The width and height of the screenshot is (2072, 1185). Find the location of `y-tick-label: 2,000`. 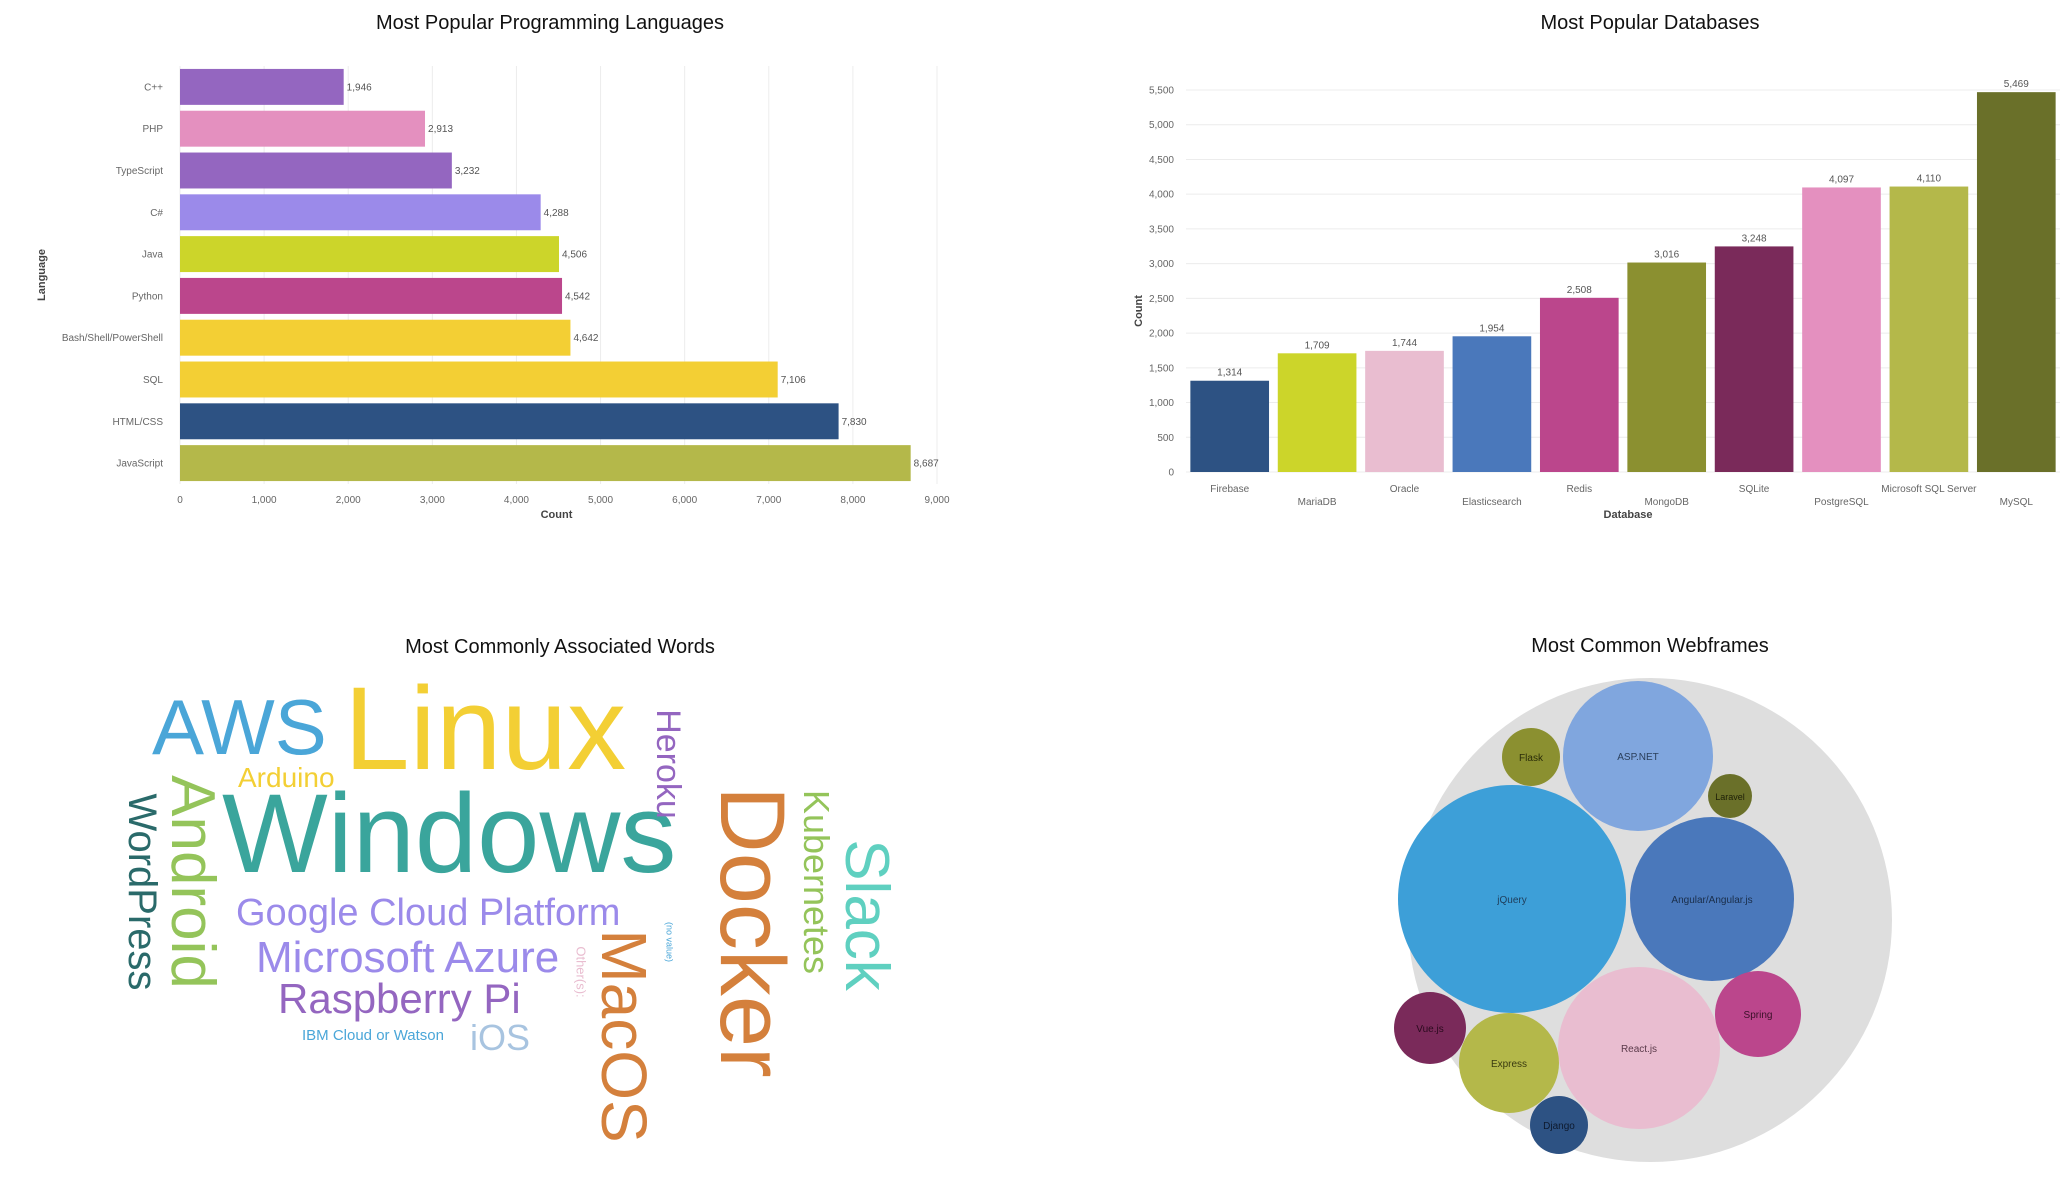

y-tick-label: 2,000 is located at coordinates (1161, 334).